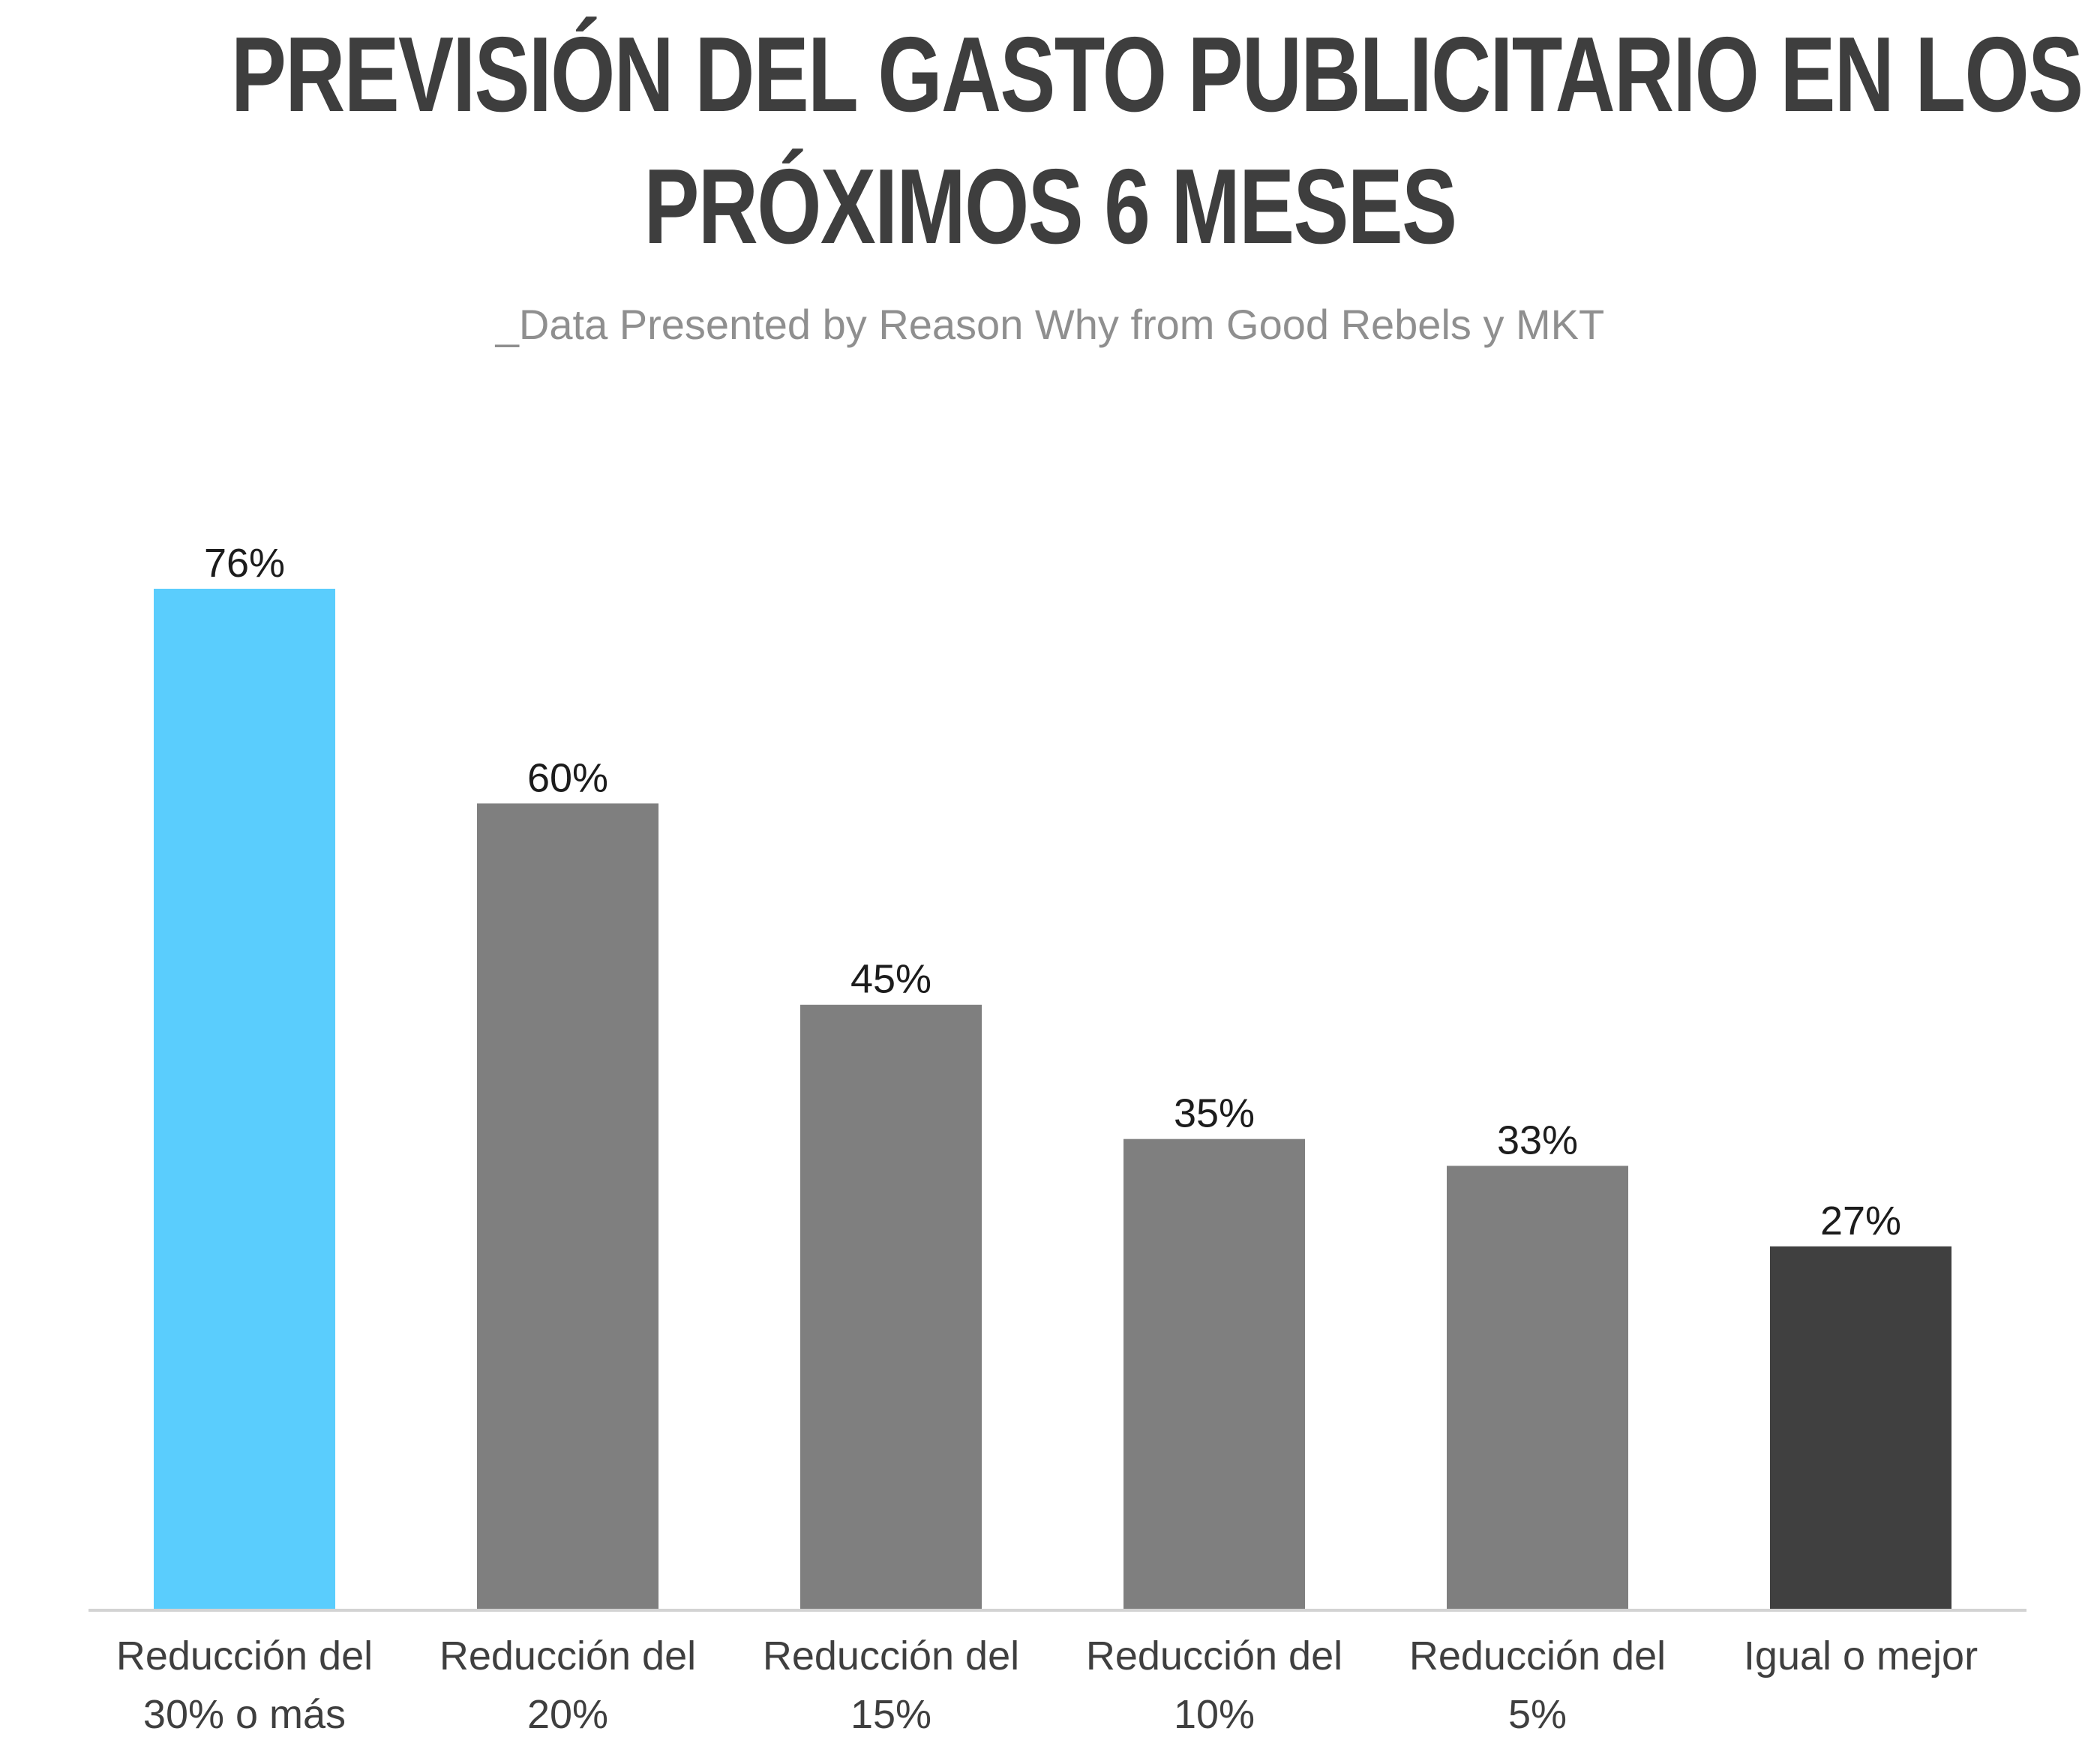  I want to click on category-label-0-line-0: Reducción del, so click(244, 1656).